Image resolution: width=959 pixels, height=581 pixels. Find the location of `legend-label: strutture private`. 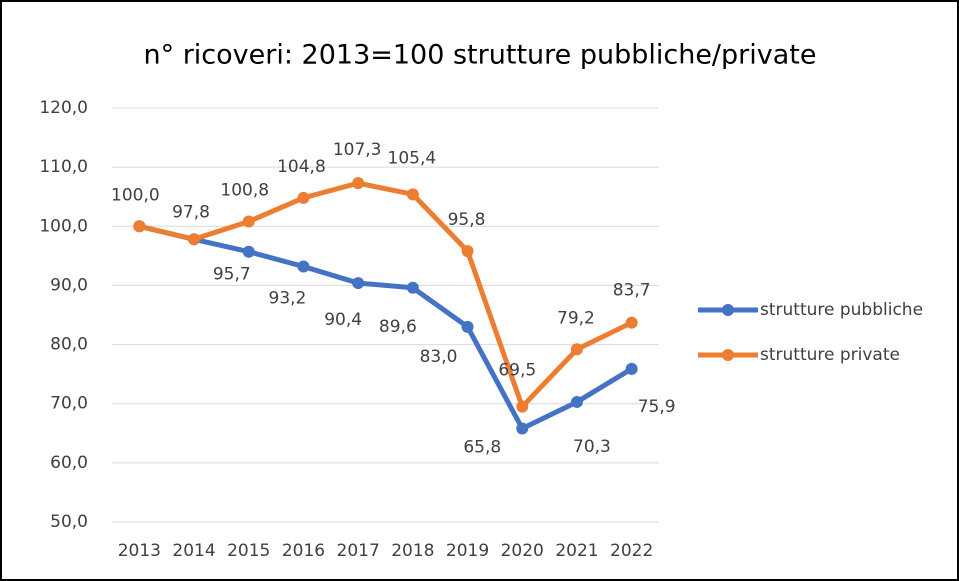

legend-label: strutture private is located at coordinates (830, 355).